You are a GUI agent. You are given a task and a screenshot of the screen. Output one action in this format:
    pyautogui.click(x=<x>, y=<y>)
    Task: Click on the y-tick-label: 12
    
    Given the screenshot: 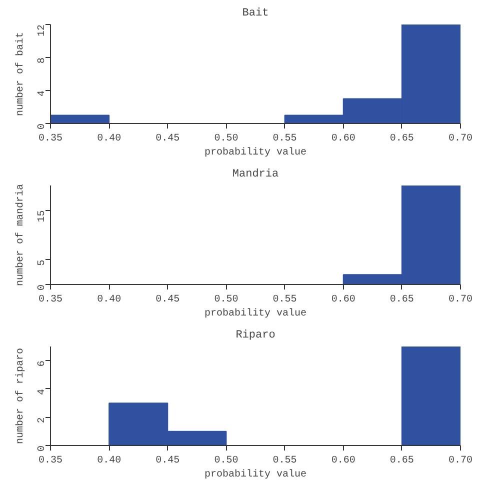 What is the action you would take?
    pyautogui.click(x=42, y=30)
    